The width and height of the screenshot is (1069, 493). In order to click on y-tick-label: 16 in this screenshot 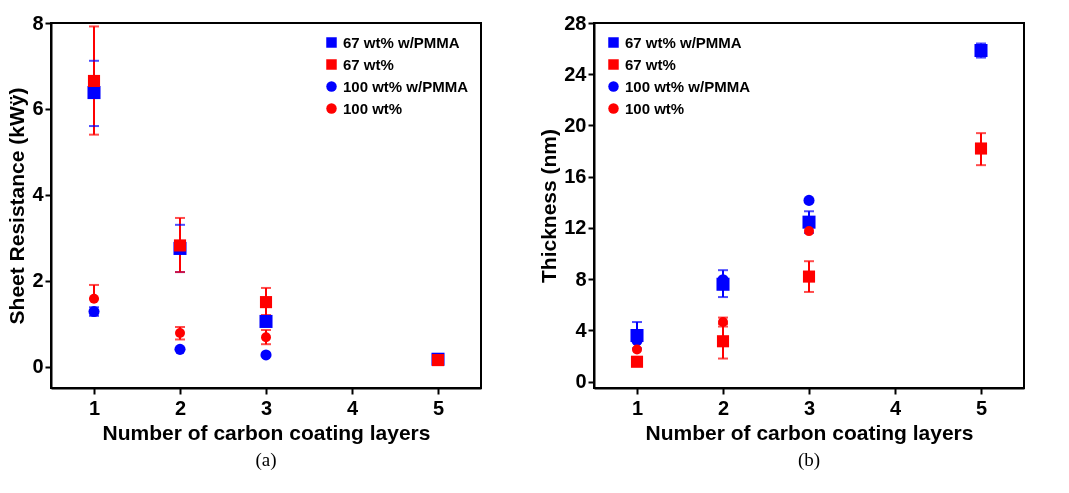, I will do `click(575, 176)`.